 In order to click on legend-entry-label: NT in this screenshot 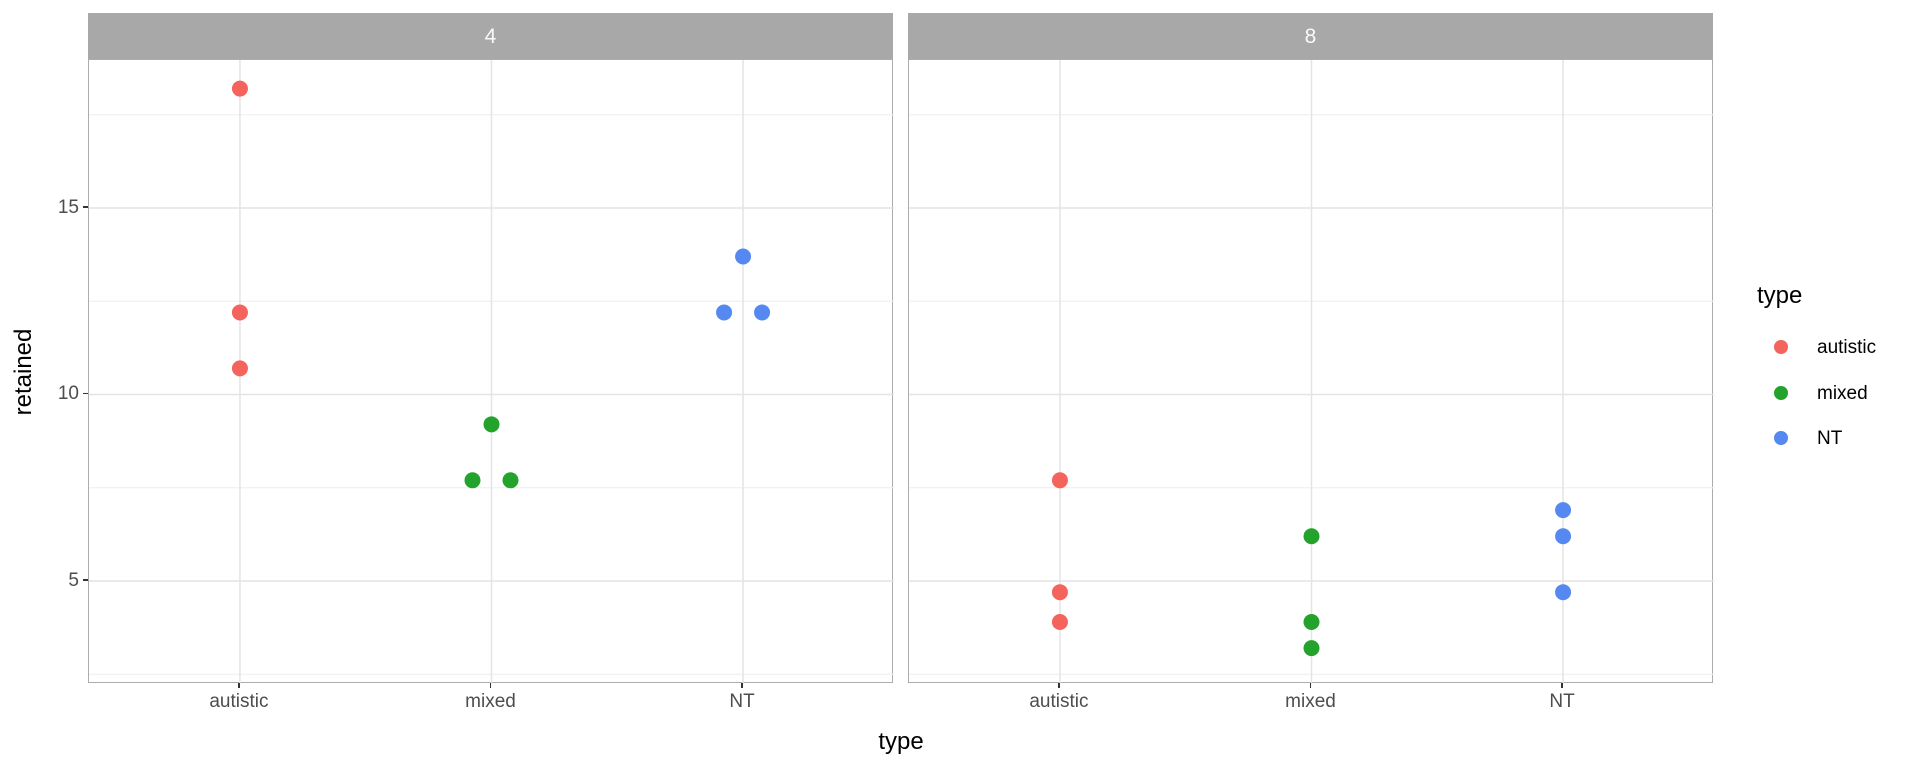, I will do `click(1830, 438)`.